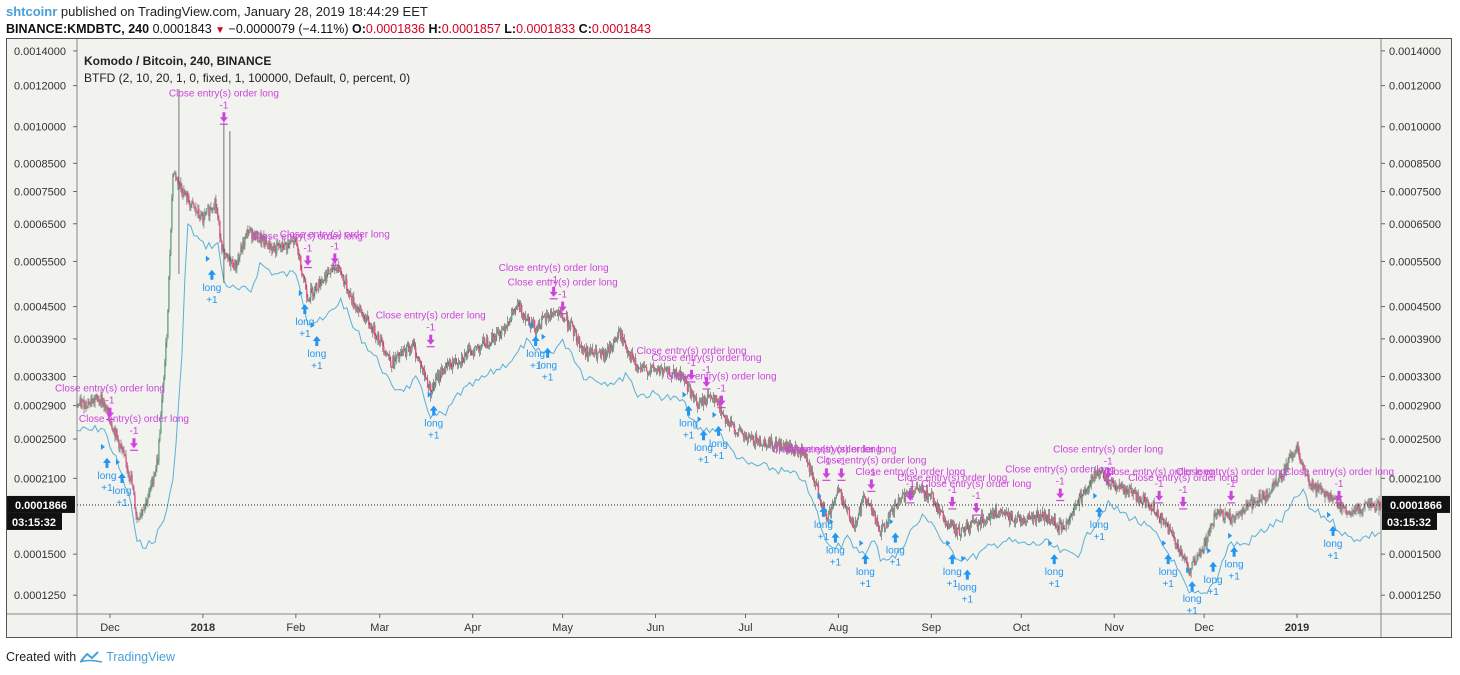 The width and height of the screenshot is (1460, 675). Describe the element at coordinates (1415, 555) in the screenshot. I see `y-tick-label-right: 0.0001500` at that location.